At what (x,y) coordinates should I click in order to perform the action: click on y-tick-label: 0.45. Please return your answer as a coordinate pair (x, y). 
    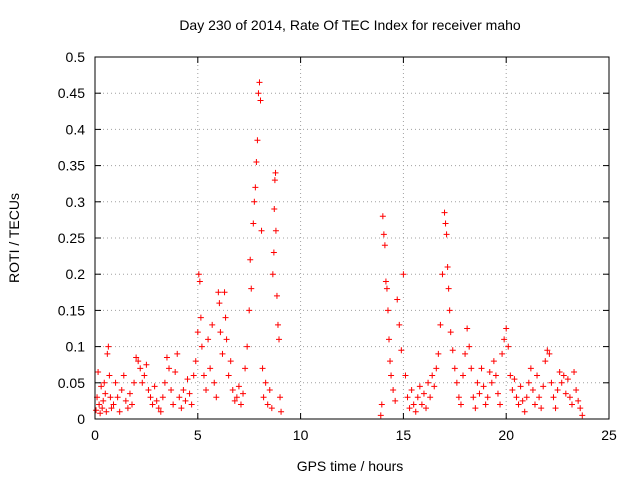
    Looking at the image, I should click on (71, 93).